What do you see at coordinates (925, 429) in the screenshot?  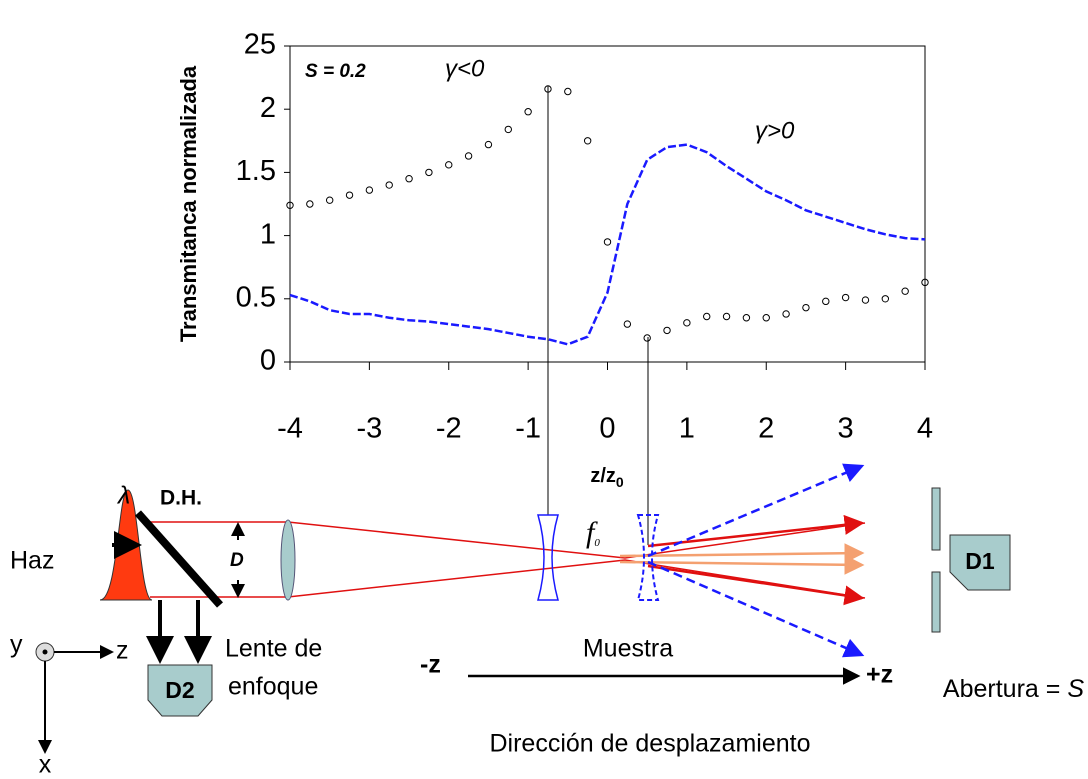 I see `x-tick-label: 4` at bounding box center [925, 429].